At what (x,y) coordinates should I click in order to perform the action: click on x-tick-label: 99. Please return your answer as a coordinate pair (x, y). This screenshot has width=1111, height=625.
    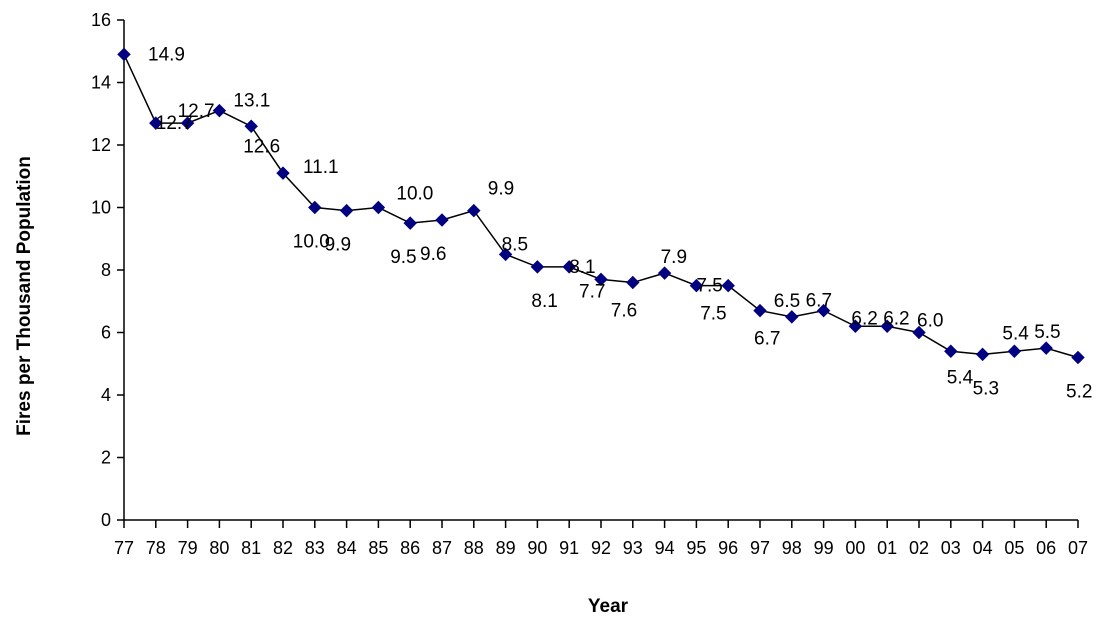
    Looking at the image, I should click on (824, 548).